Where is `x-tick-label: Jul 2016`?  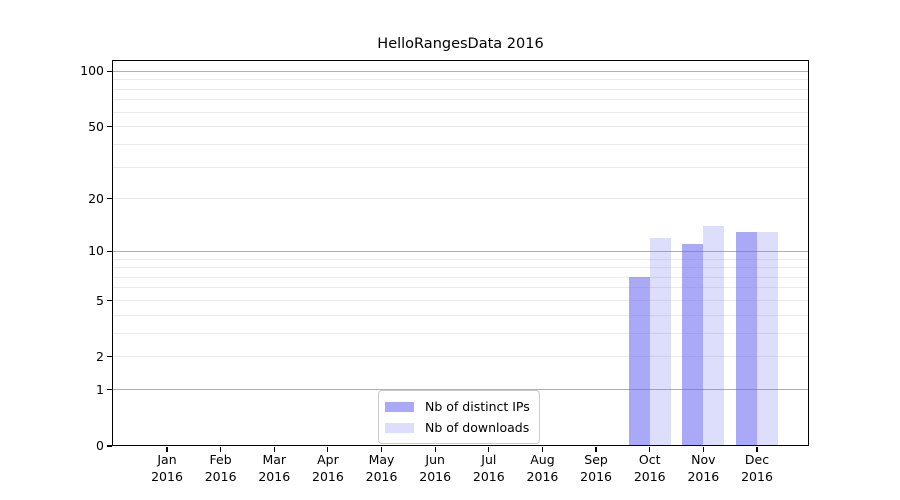
x-tick-label: Jul 2016 is located at coordinates (488, 468).